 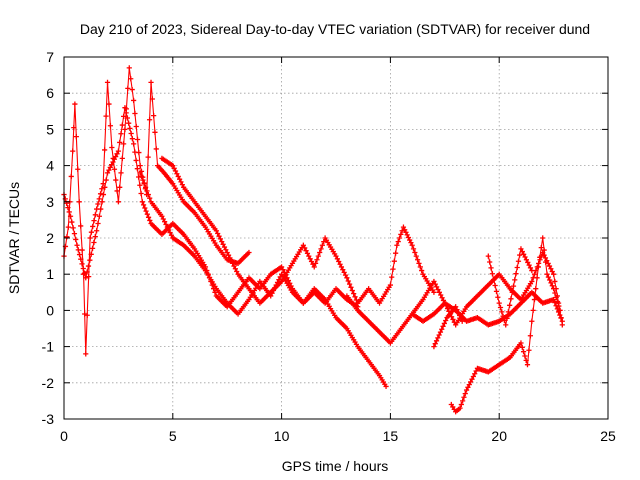 I want to click on x-tick-label: 20, so click(x=499, y=436).